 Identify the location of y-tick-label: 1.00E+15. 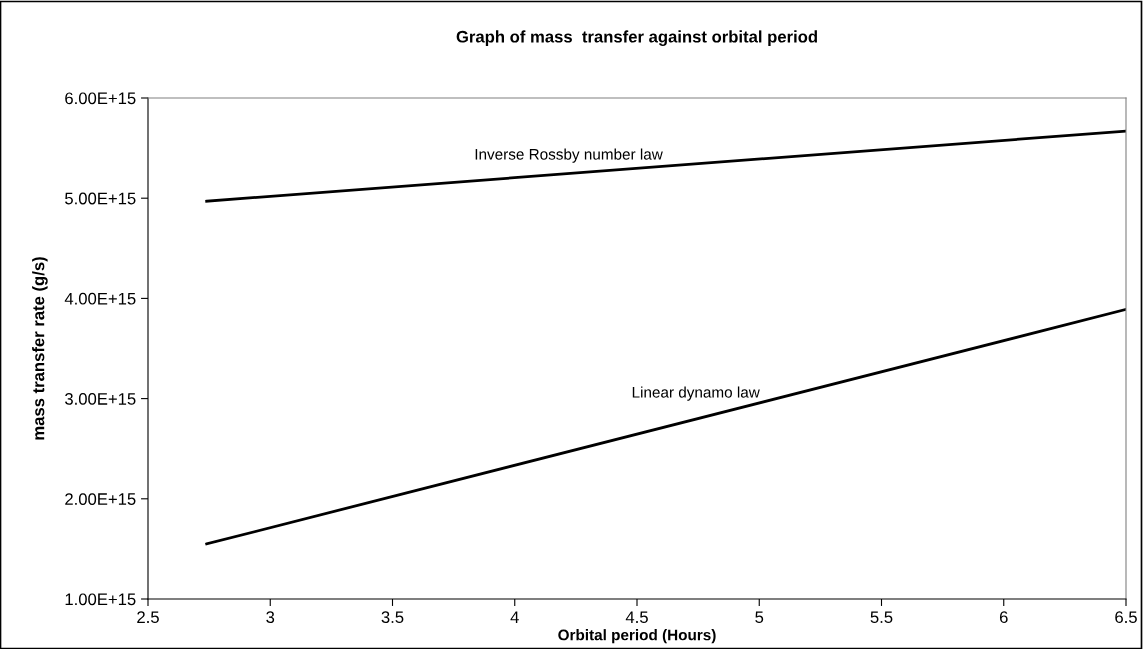
(100, 599).